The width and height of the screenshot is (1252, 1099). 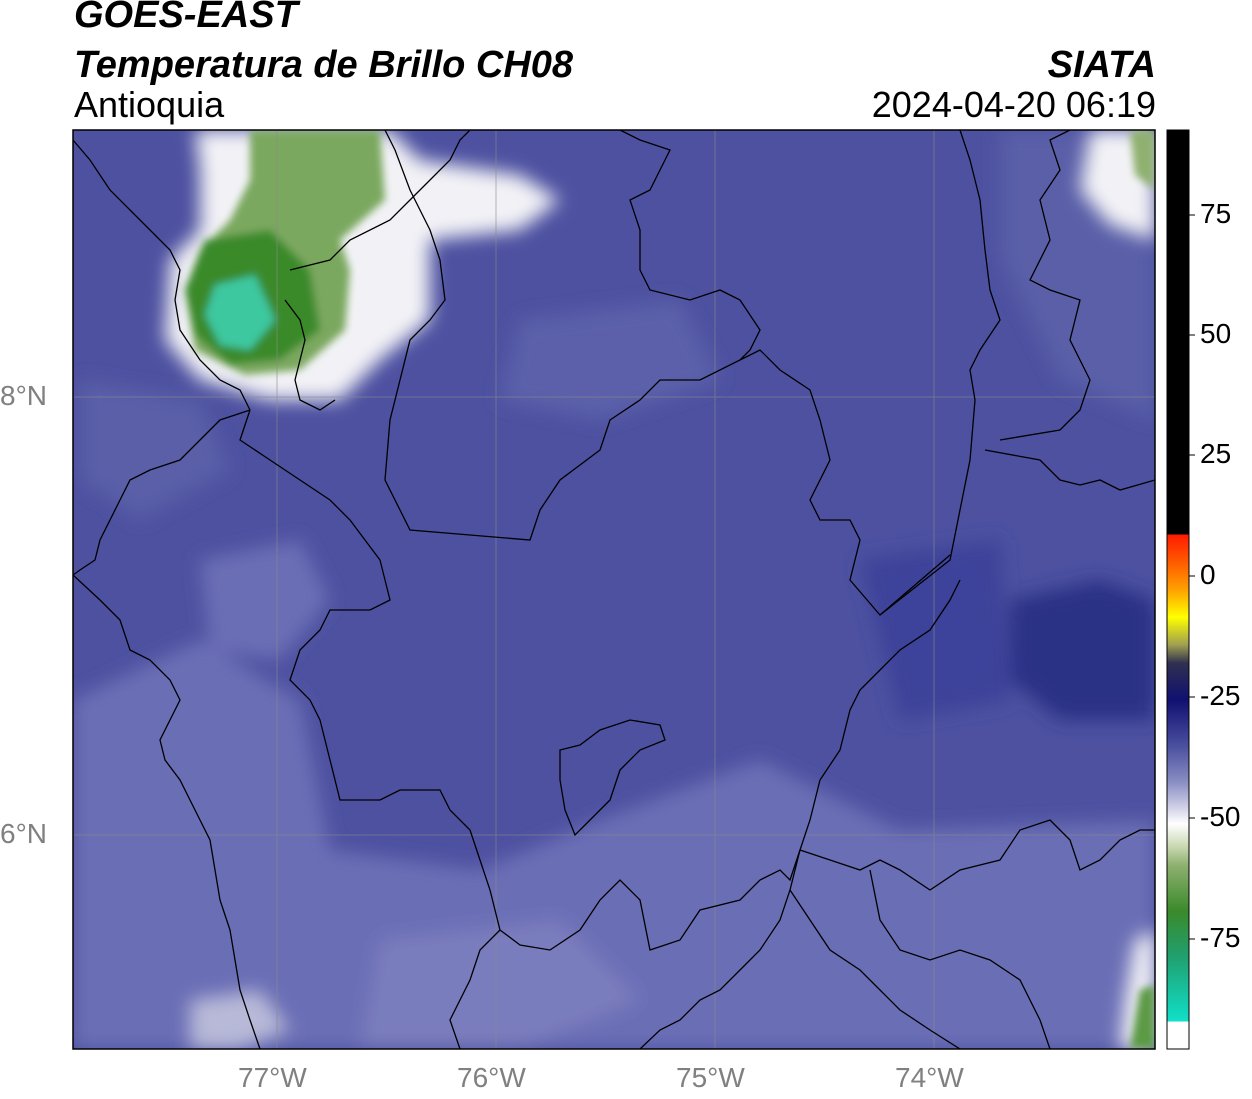 What do you see at coordinates (1192, 577) in the screenshot?
I see `colorbar-ticks` at bounding box center [1192, 577].